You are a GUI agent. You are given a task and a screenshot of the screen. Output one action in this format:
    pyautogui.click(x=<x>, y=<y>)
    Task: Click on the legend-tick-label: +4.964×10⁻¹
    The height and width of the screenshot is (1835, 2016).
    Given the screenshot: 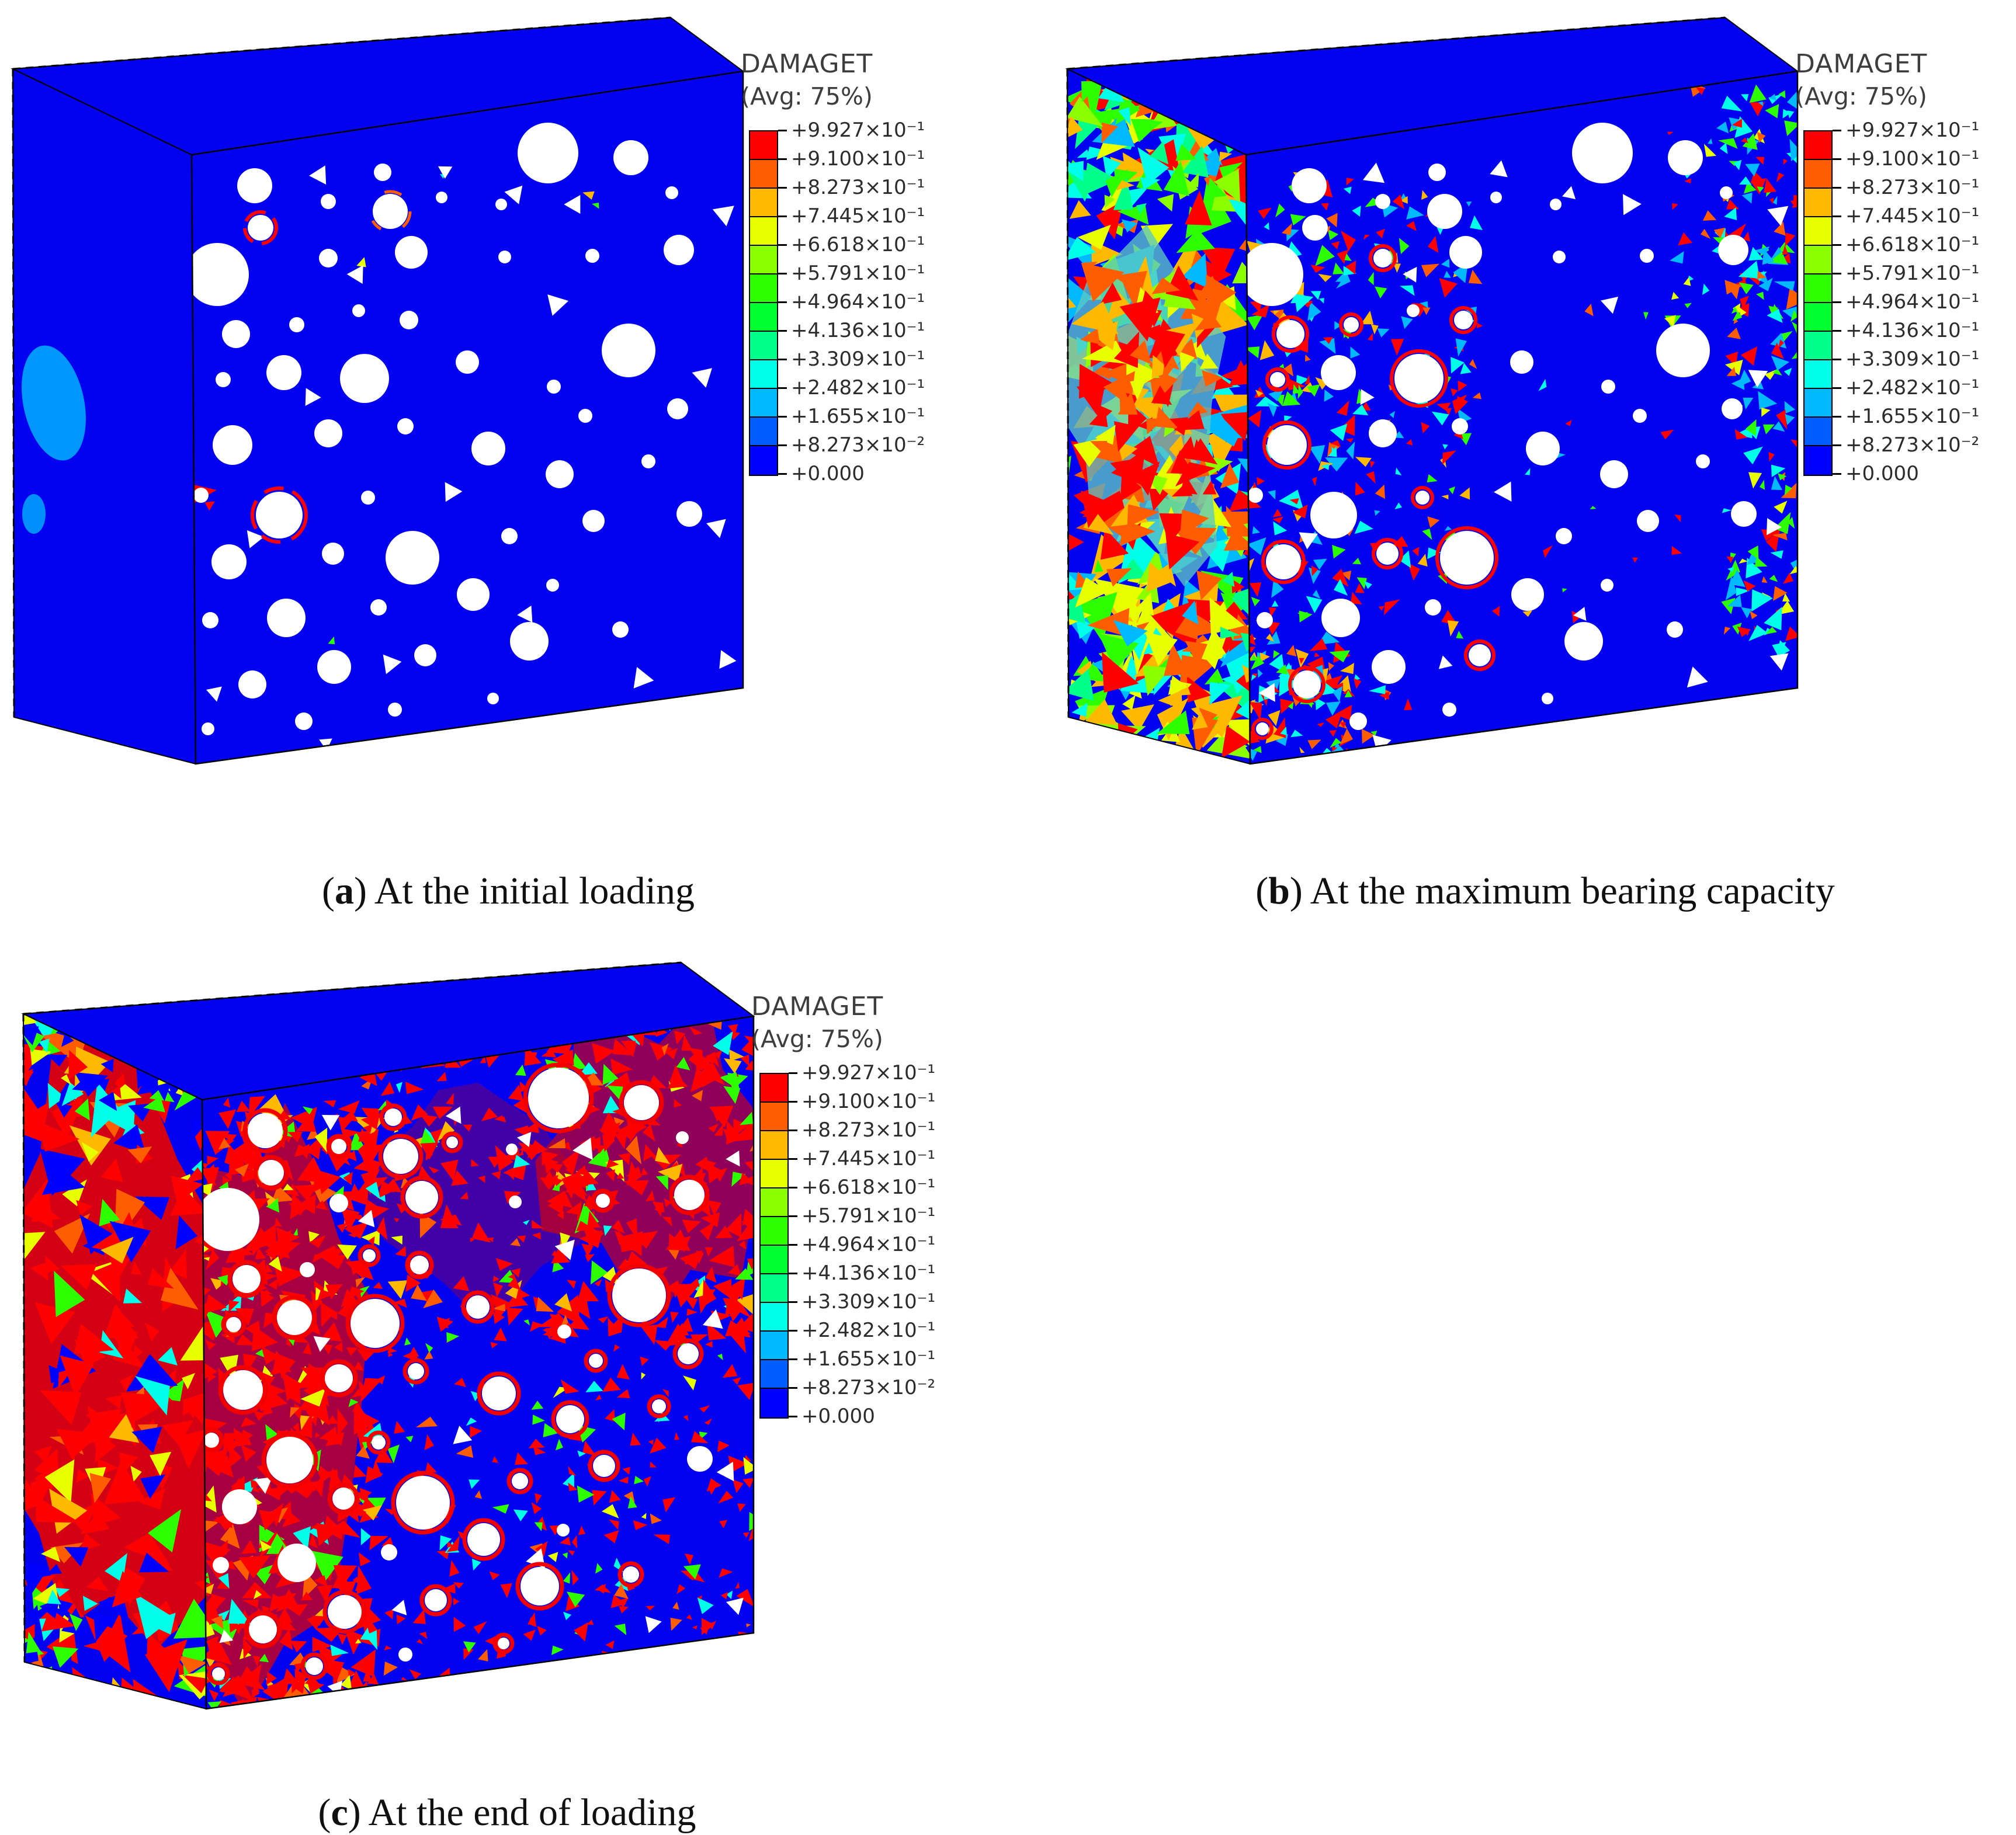 What is the action you would take?
    pyautogui.click(x=868, y=1244)
    